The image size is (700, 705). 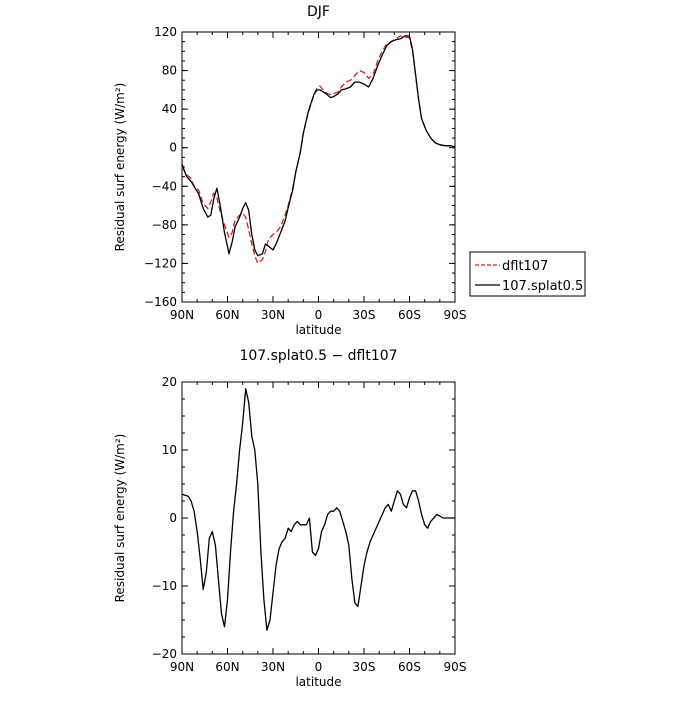 What do you see at coordinates (164, 586) in the screenshot?
I see `y-tick-label: −10` at bounding box center [164, 586].